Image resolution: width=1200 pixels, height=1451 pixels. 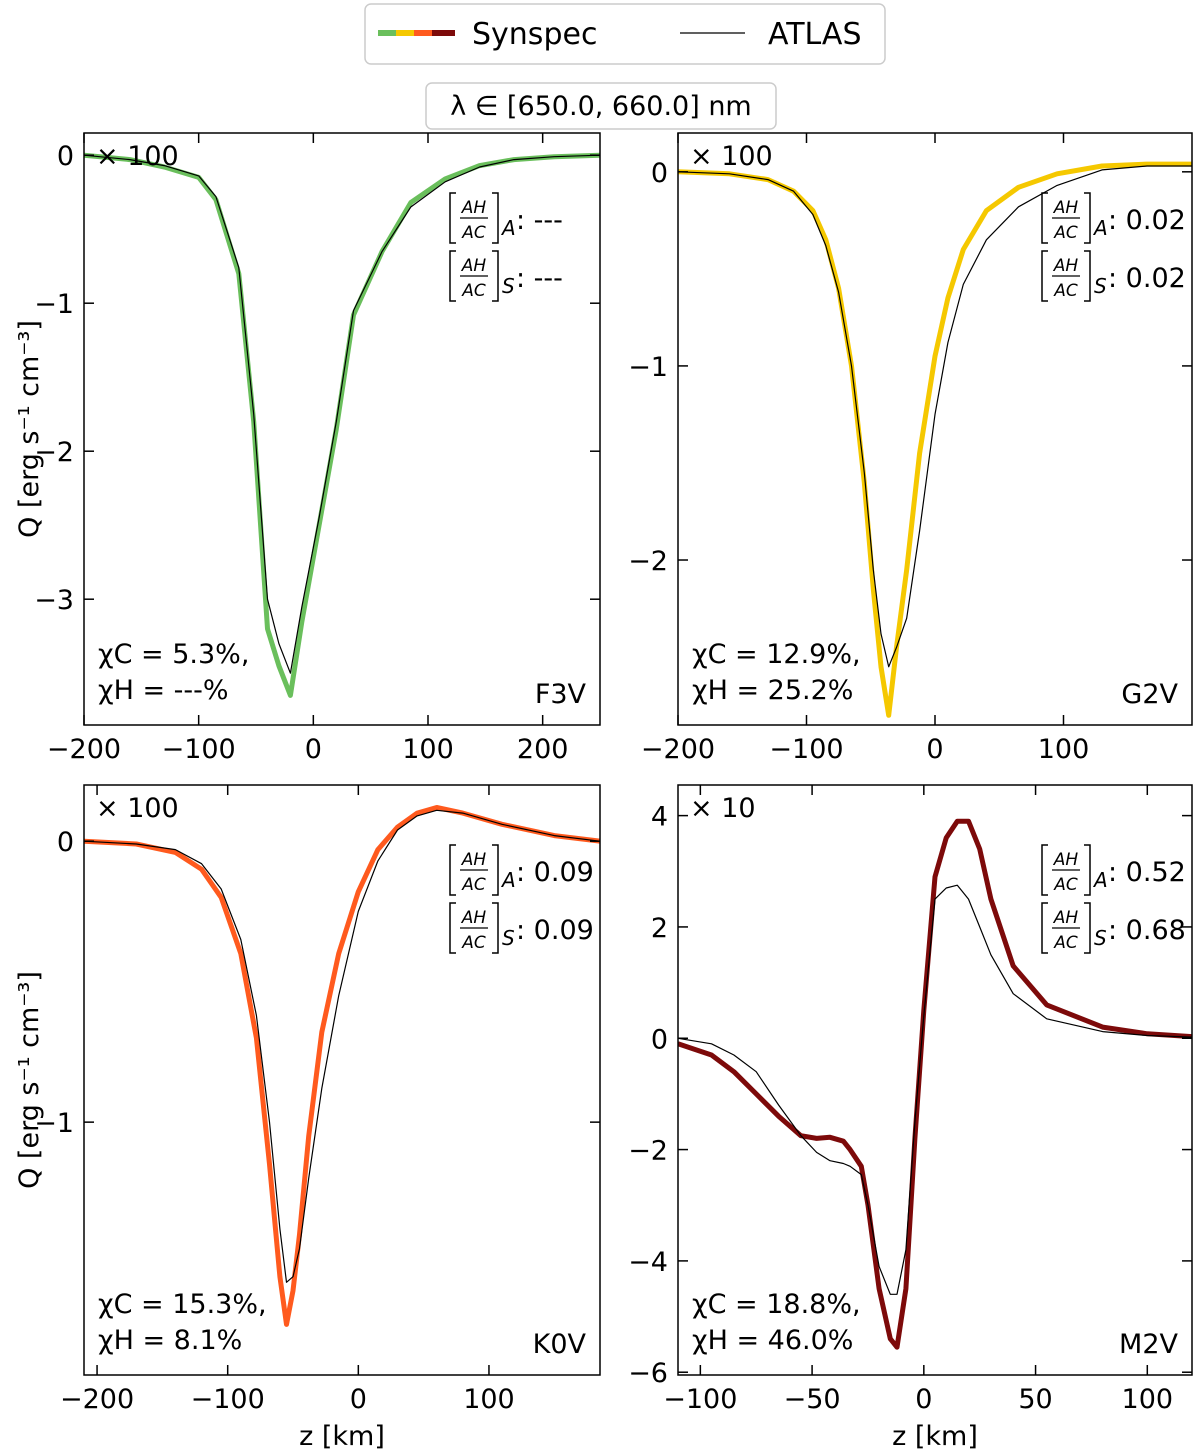 I want to click on legend: Synspec ATLAS, so click(x=625, y=34).